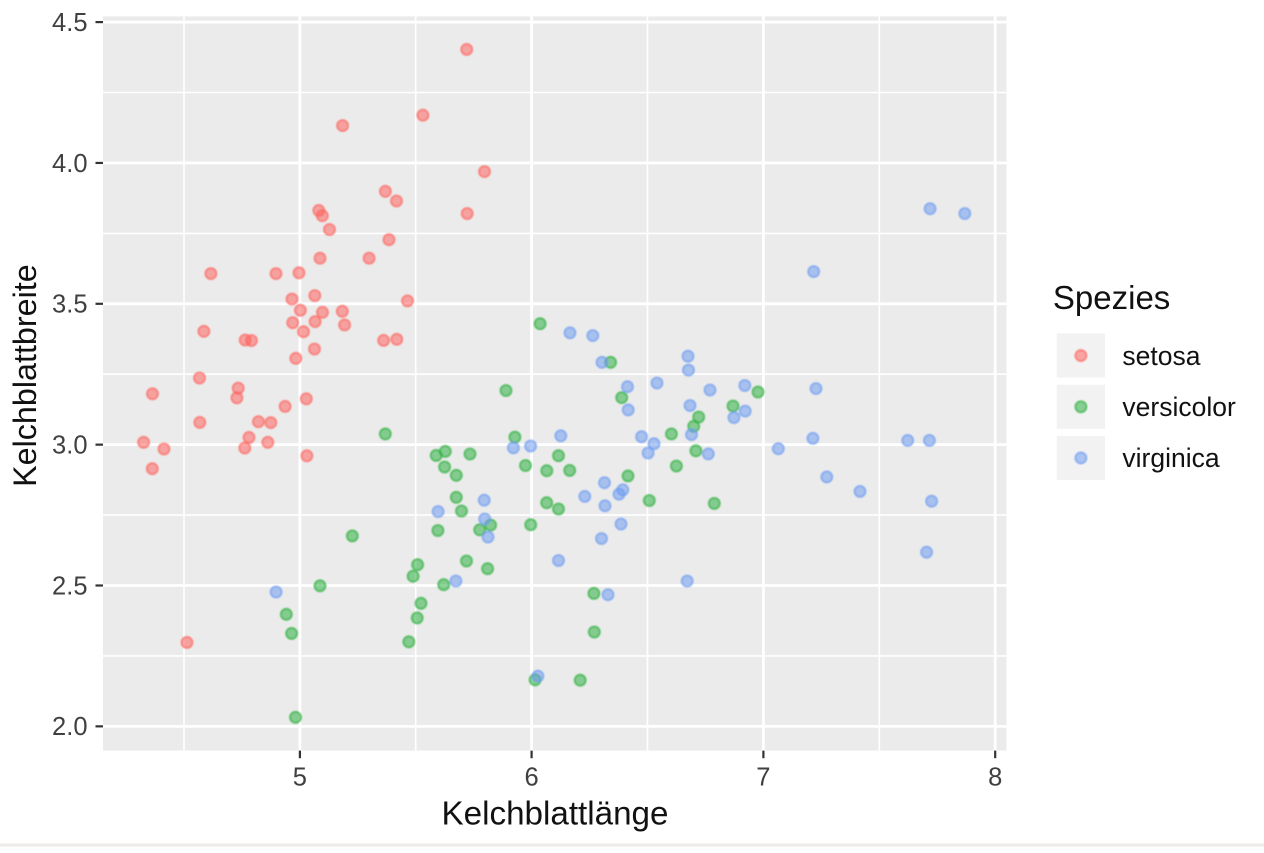 The height and width of the screenshot is (853, 1264). What do you see at coordinates (763, 778) in the screenshot?
I see `svg-text: 7` at bounding box center [763, 778].